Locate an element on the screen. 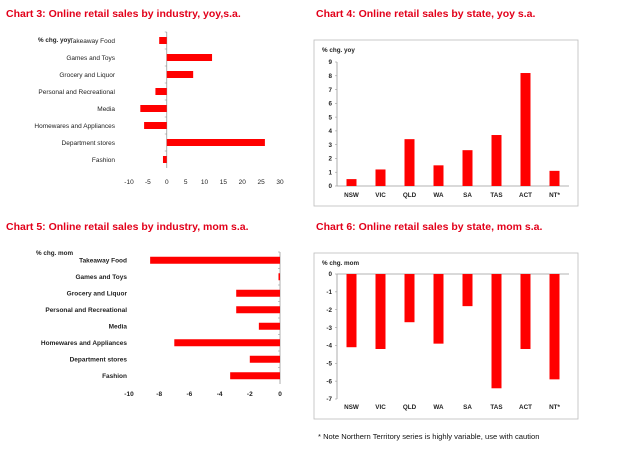 The width and height of the screenshot is (630, 451). x-tick-label: -2 is located at coordinates (250, 394).